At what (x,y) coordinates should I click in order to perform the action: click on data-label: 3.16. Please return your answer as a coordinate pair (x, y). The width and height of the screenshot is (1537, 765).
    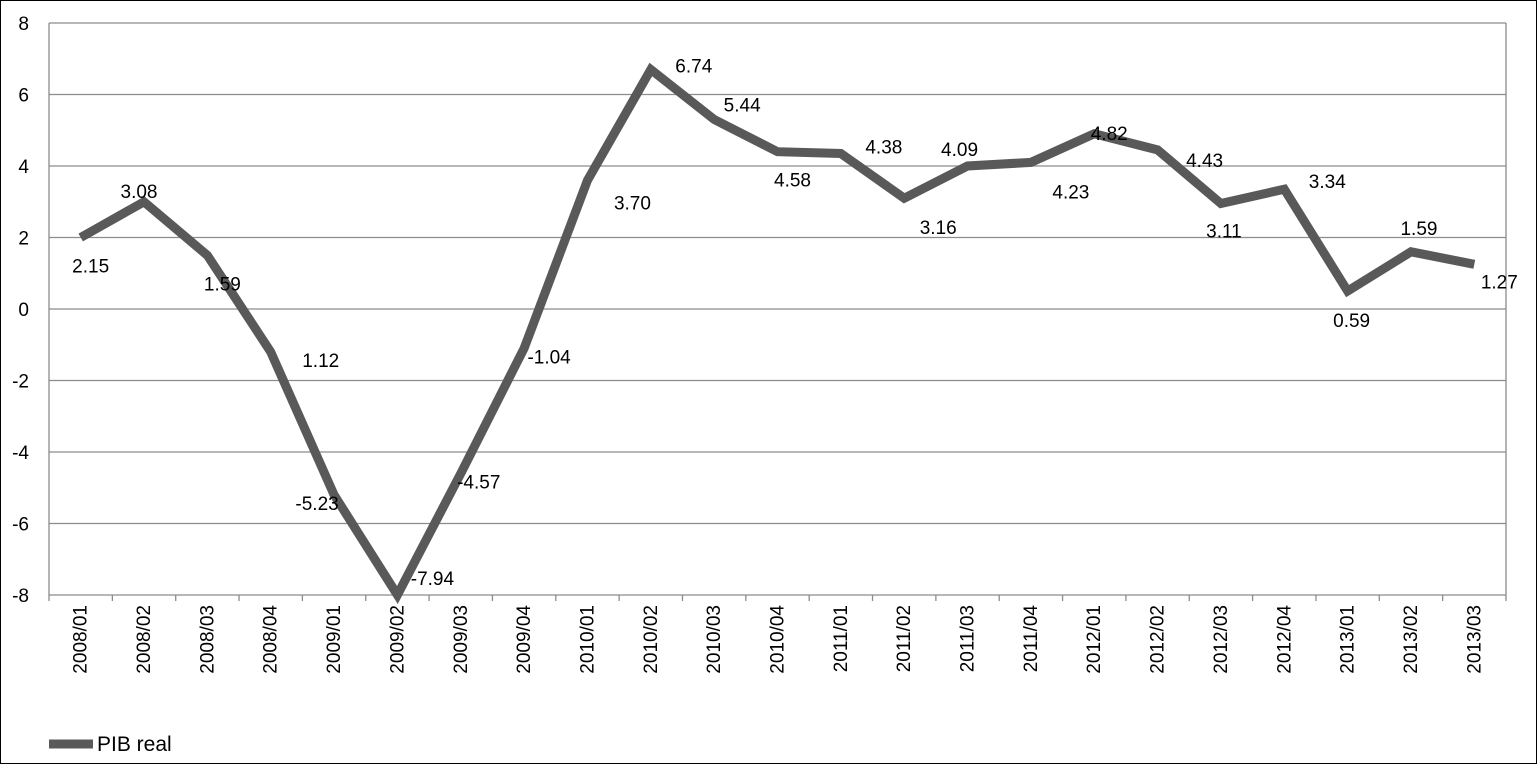
    Looking at the image, I should click on (938, 228).